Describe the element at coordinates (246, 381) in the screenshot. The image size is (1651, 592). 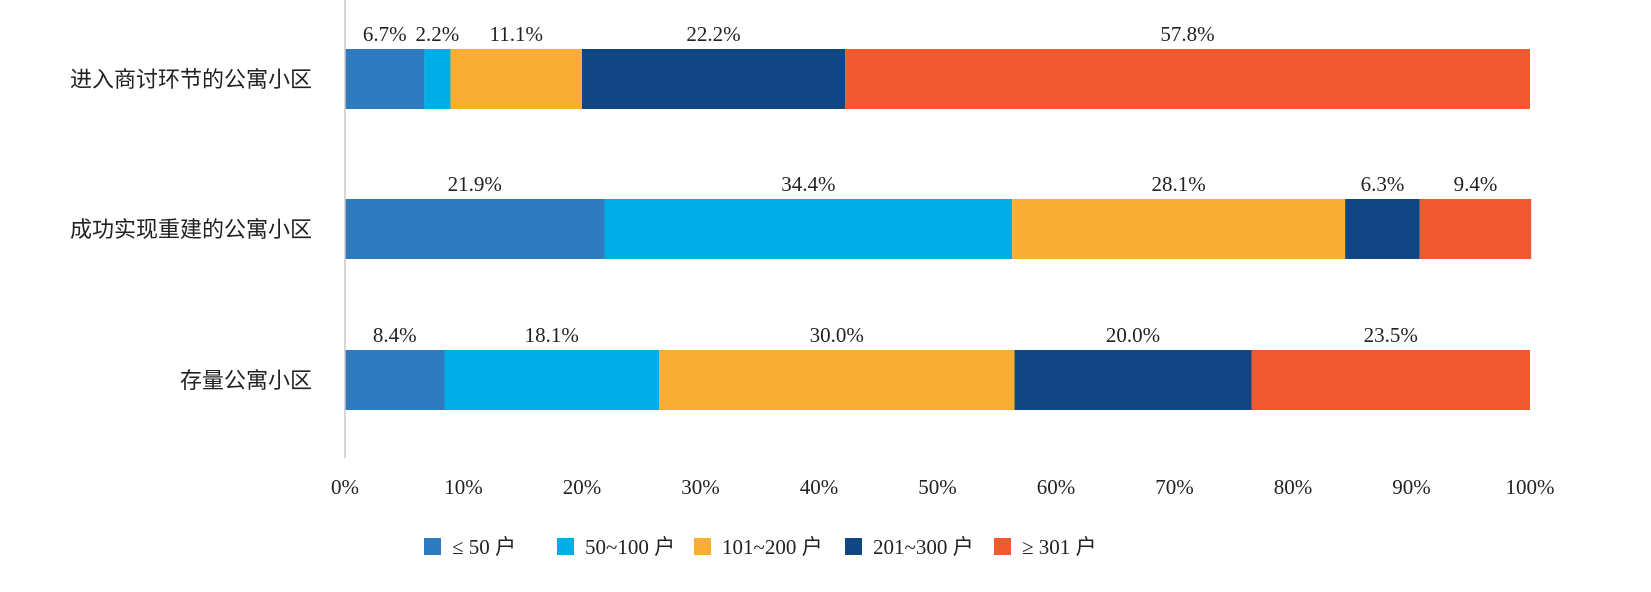
I see `category-label: 存量公寓小区` at that location.